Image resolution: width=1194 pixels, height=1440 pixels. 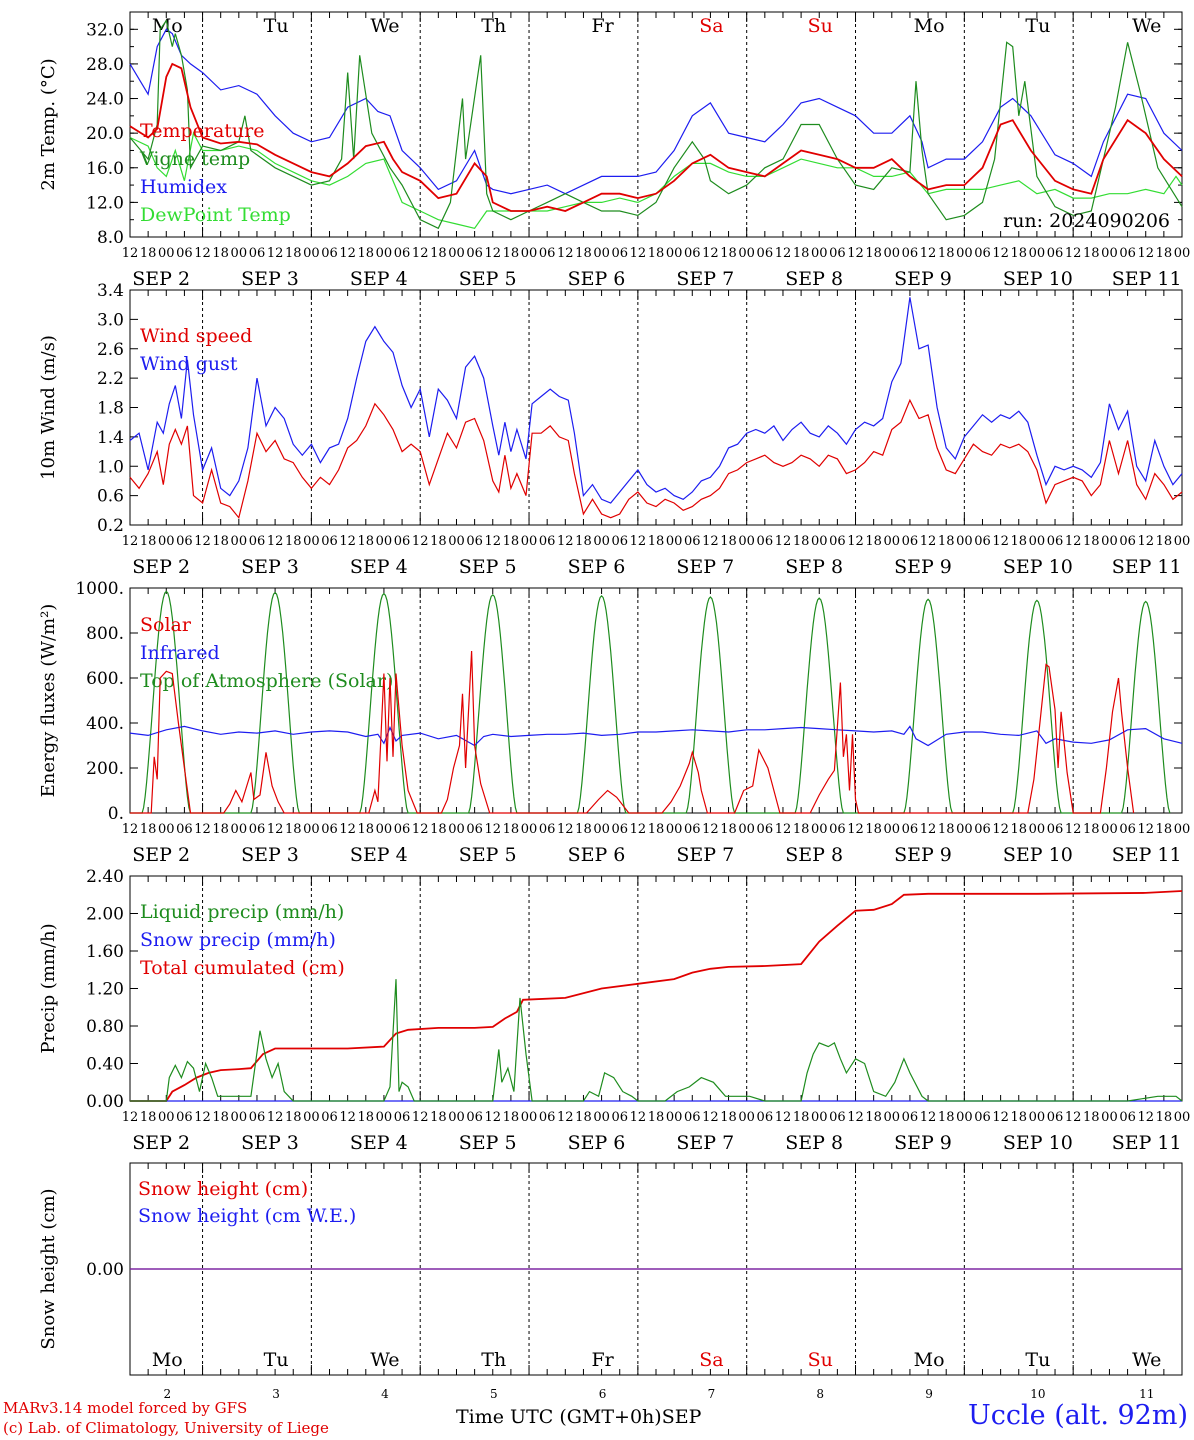 What do you see at coordinates (923, 567) in the screenshot?
I see `date-label: SEP 9` at bounding box center [923, 567].